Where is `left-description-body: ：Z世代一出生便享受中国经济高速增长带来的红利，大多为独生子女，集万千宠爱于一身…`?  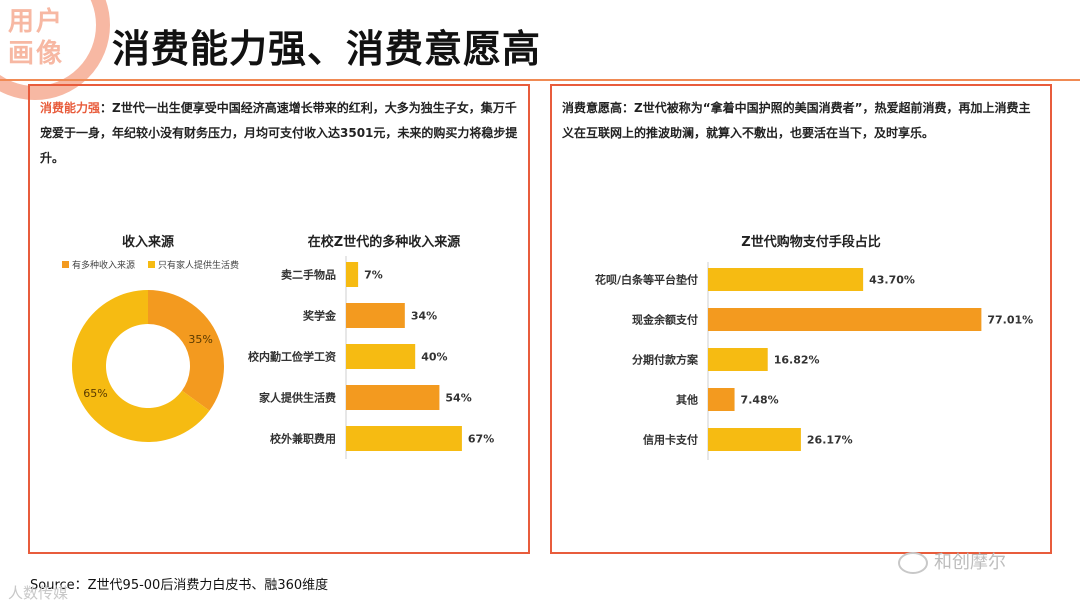
left-description-body: ：Z世代一出生便享受中国经济高速增长带来的红利，大多为独生子女，集万千宠爱于一身… is located at coordinates (279, 133).